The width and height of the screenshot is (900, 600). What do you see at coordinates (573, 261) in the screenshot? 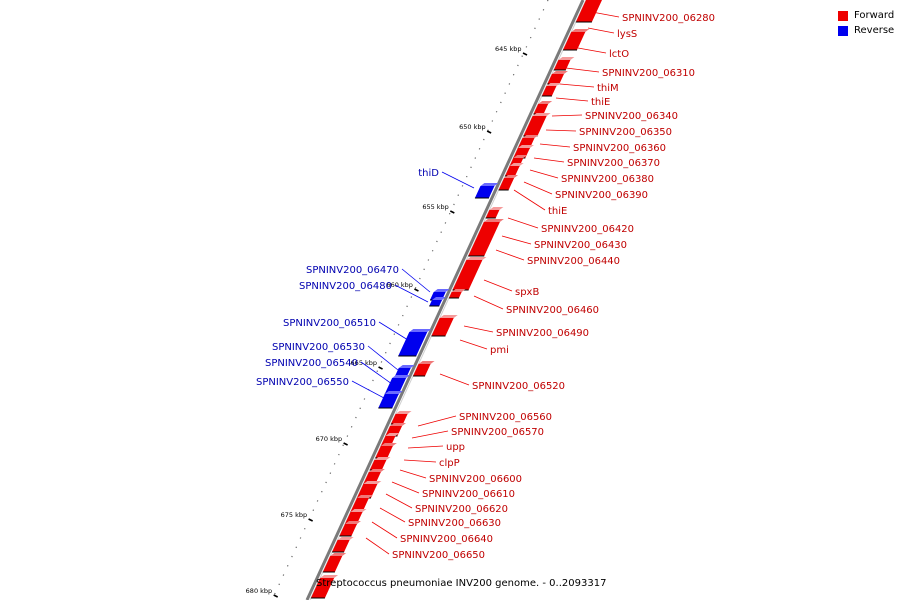
I see `forward-gene-label: SPNINV200_06440` at bounding box center [573, 261].